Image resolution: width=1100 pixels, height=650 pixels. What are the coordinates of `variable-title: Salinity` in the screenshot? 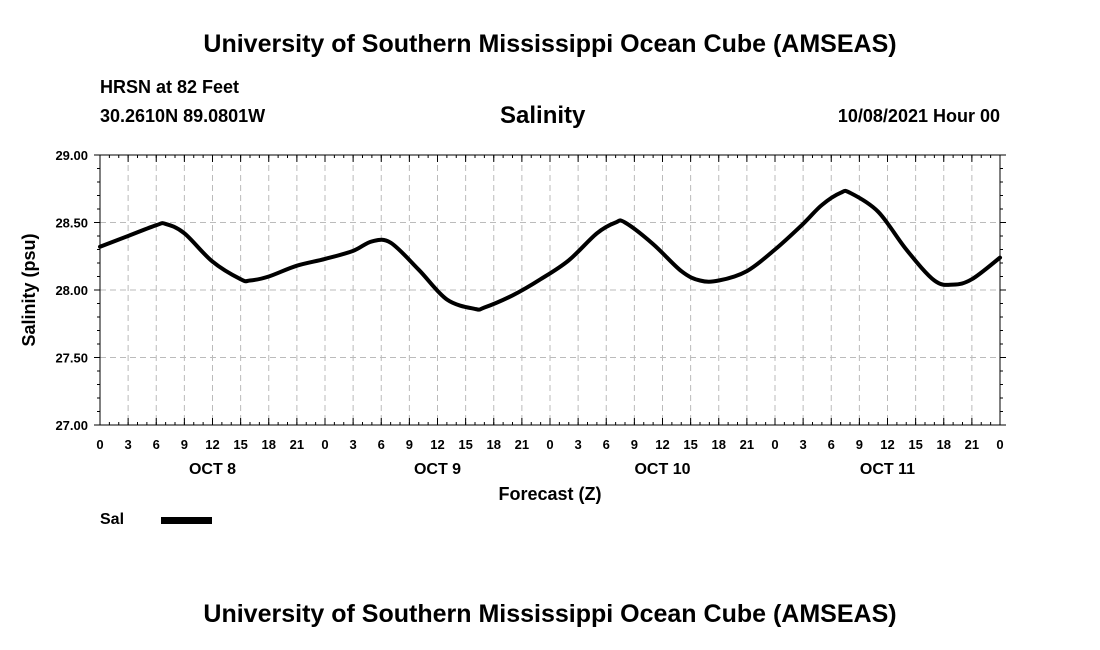 It's located at (543, 115).